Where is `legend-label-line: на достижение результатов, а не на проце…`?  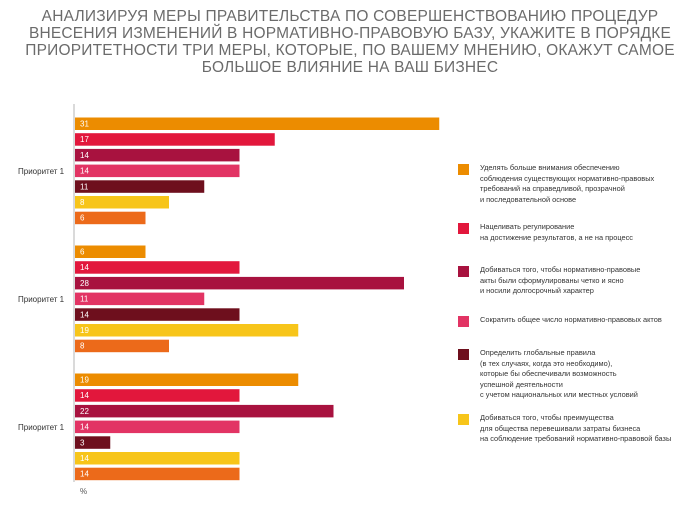 legend-label-line: на достижение результатов, а не на проце… is located at coordinates (557, 237).